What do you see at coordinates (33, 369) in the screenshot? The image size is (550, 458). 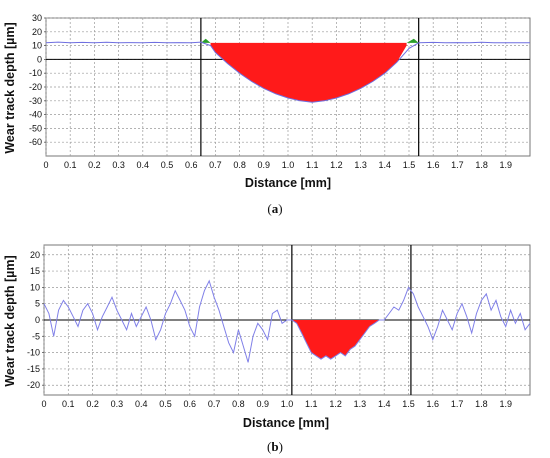 I see `y-tick-label: -15` at bounding box center [33, 369].